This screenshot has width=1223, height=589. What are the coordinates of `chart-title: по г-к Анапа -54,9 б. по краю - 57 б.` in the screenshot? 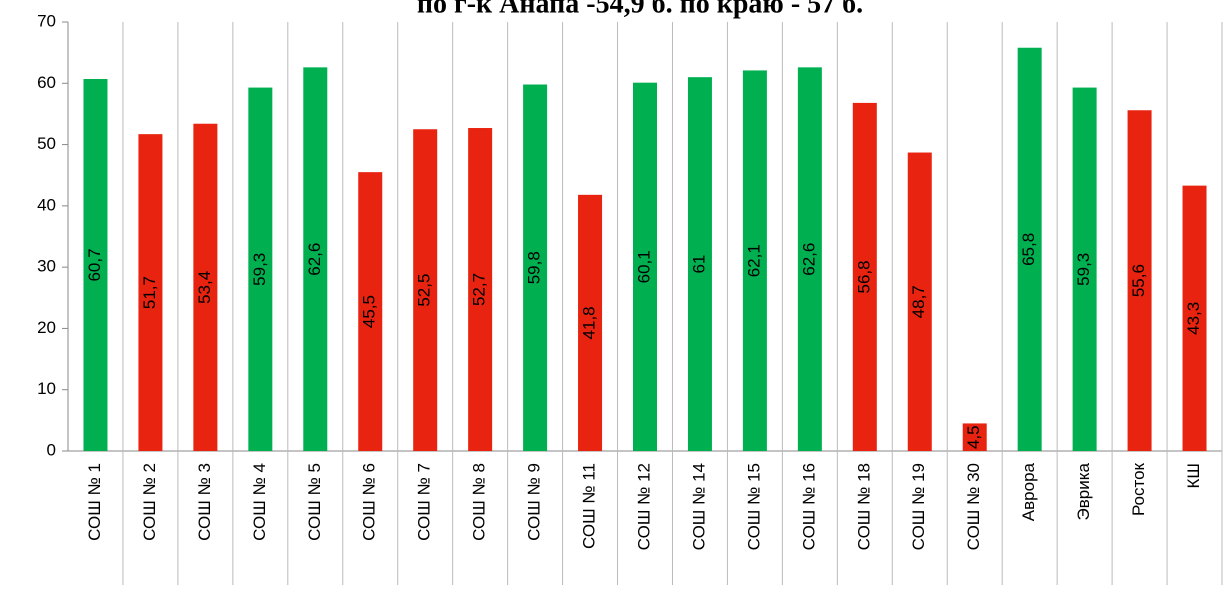 It's located at (640, 9).